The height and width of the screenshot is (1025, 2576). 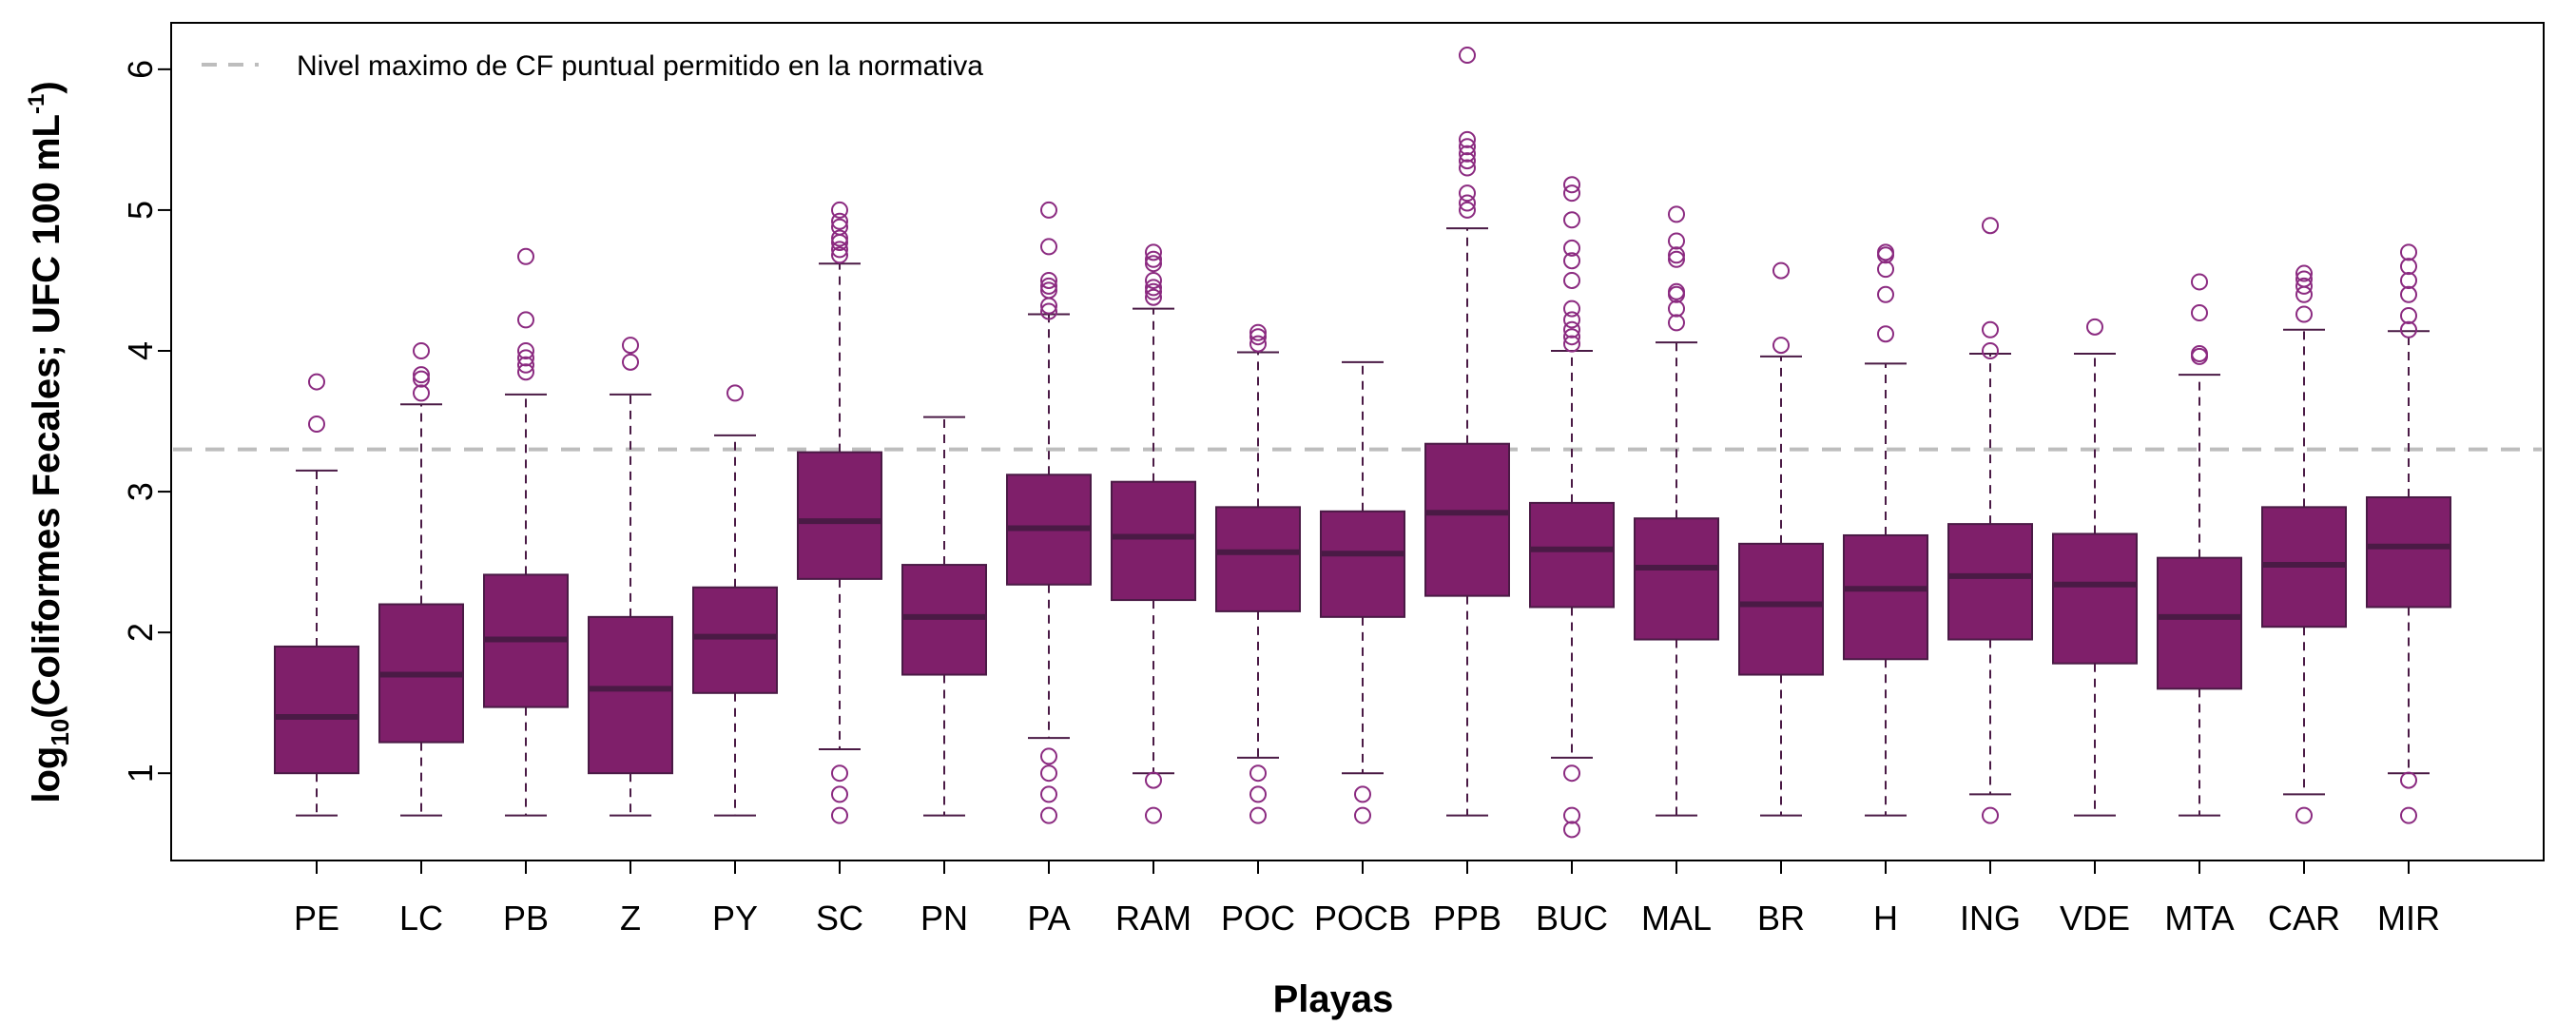 I want to click on x-tick-label: MAL, so click(x=1676, y=918).